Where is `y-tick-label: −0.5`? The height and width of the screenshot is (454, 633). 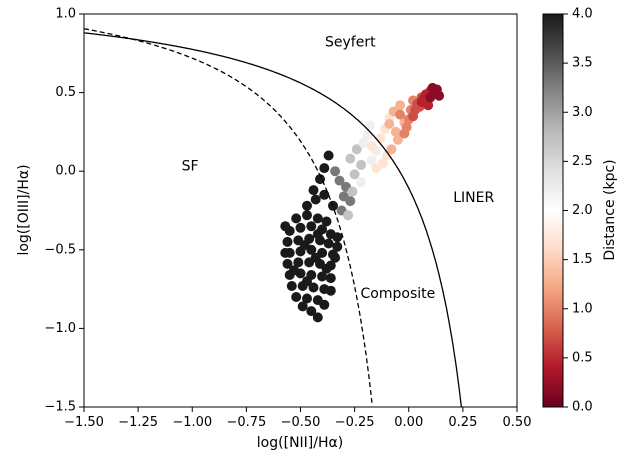
y-tick-label: −0.5 is located at coordinates (60, 249).